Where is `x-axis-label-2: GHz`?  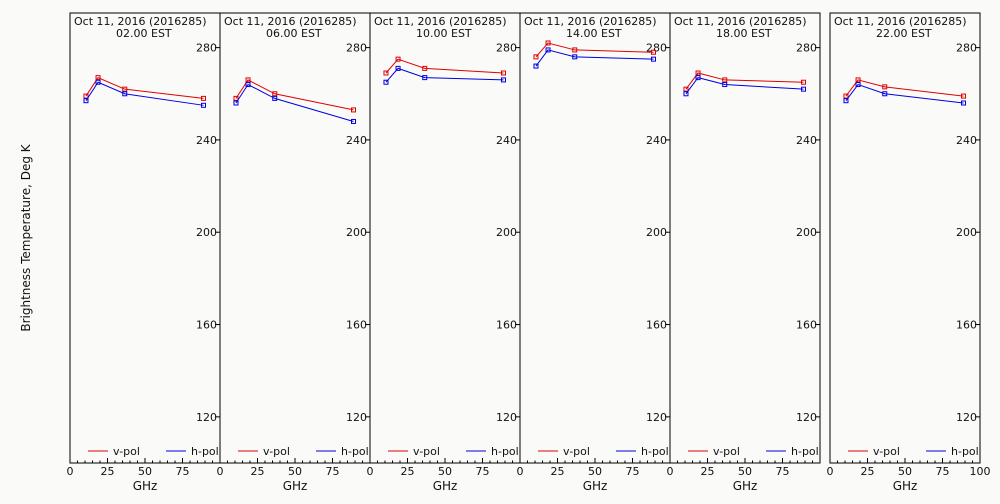
x-axis-label-2: GHz is located at coordinates (295, 486).